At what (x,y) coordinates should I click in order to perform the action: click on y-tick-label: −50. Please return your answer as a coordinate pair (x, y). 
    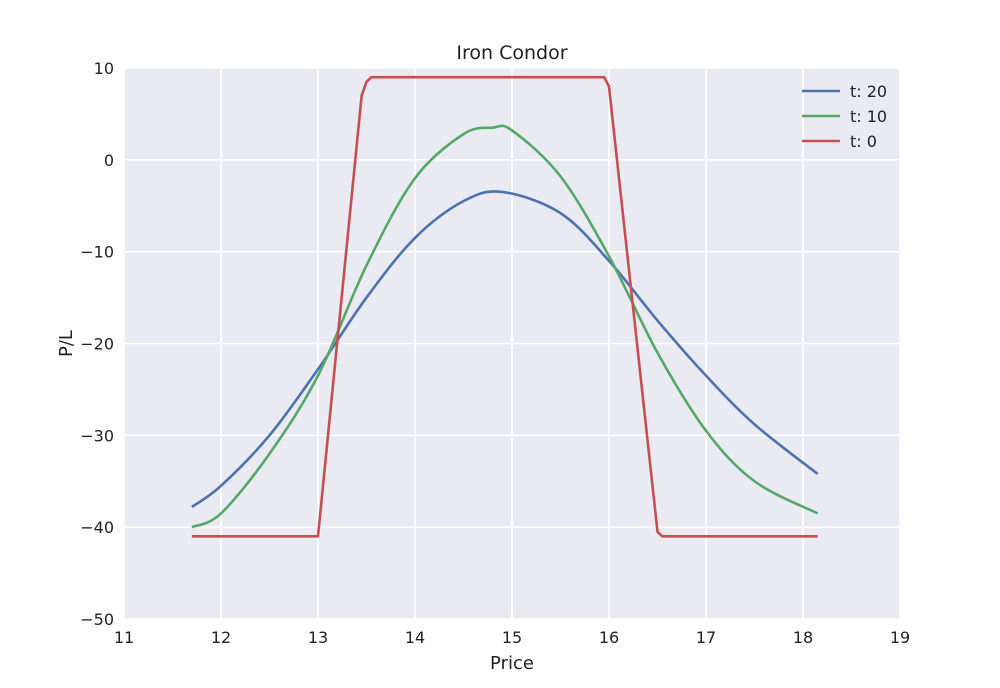
    Looking at the image, I should click on (97, 619).